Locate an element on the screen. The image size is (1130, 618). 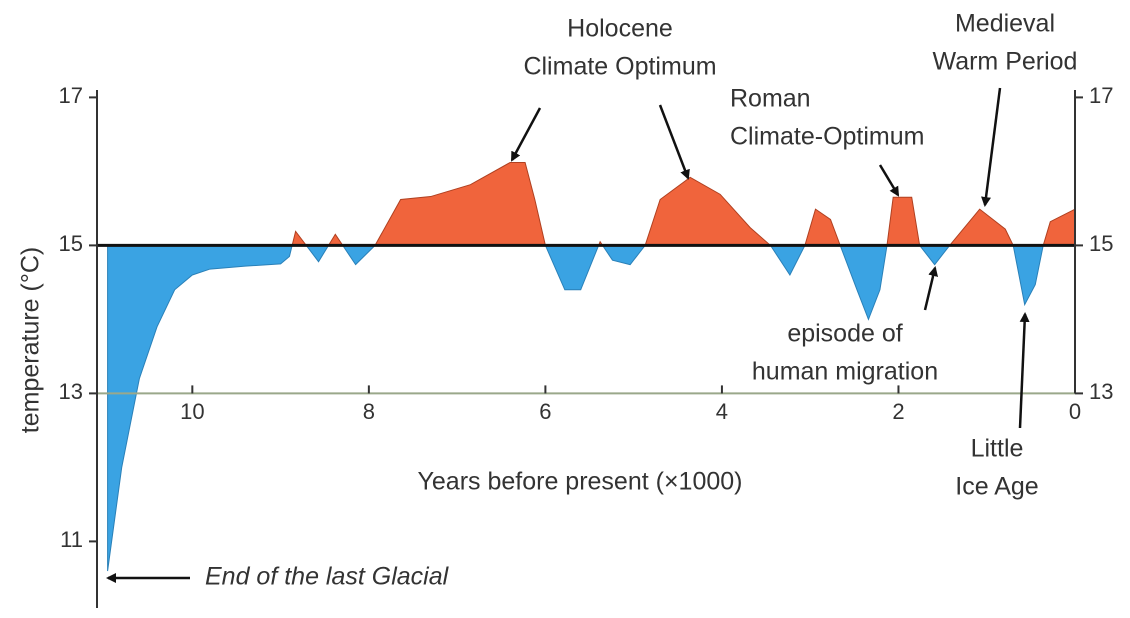
x-tick-label: 8 is located at coordinates (369, 411).